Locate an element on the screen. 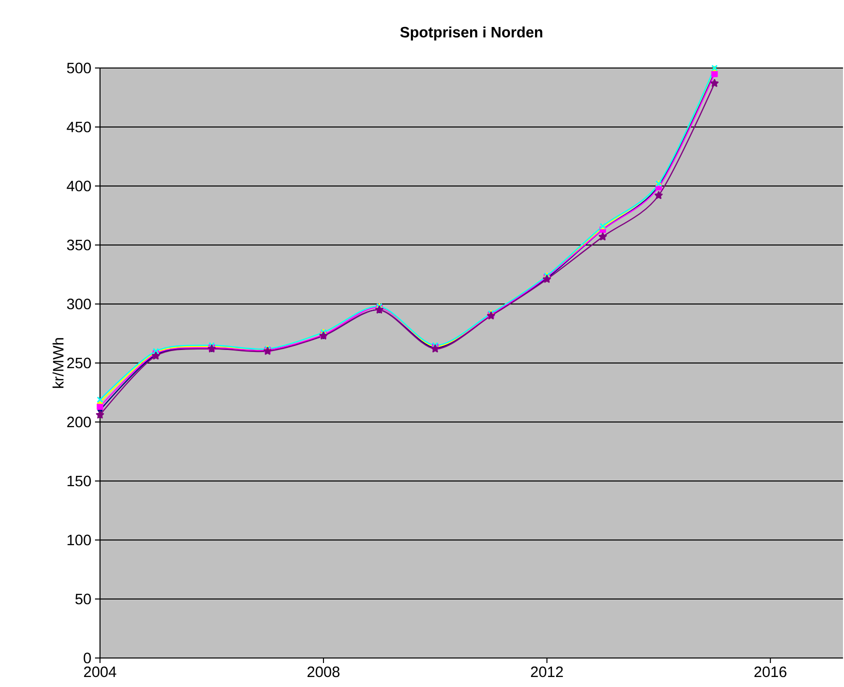 The image size is (844, 687). y-tick-label: 0 is located at coordinates (87, 658).